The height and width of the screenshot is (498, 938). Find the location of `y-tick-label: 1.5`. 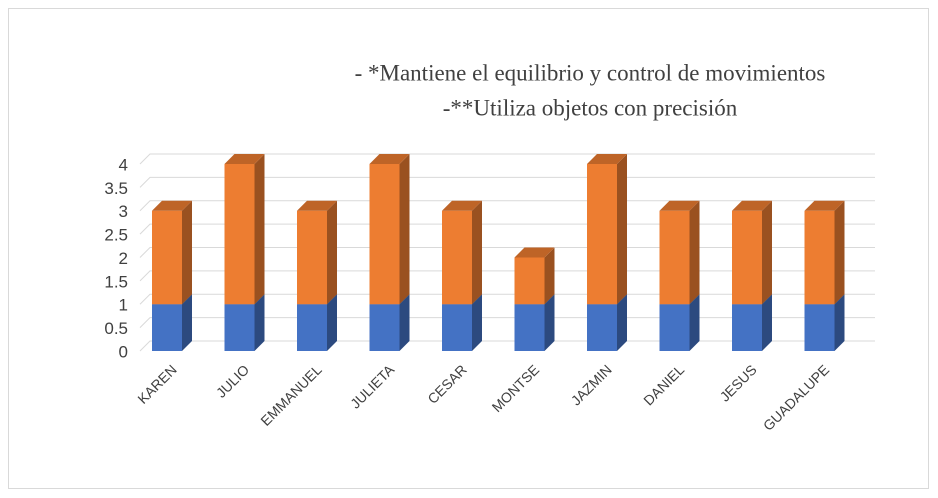

y-tick-label: 1.5 is located at coordinates (116, 281).